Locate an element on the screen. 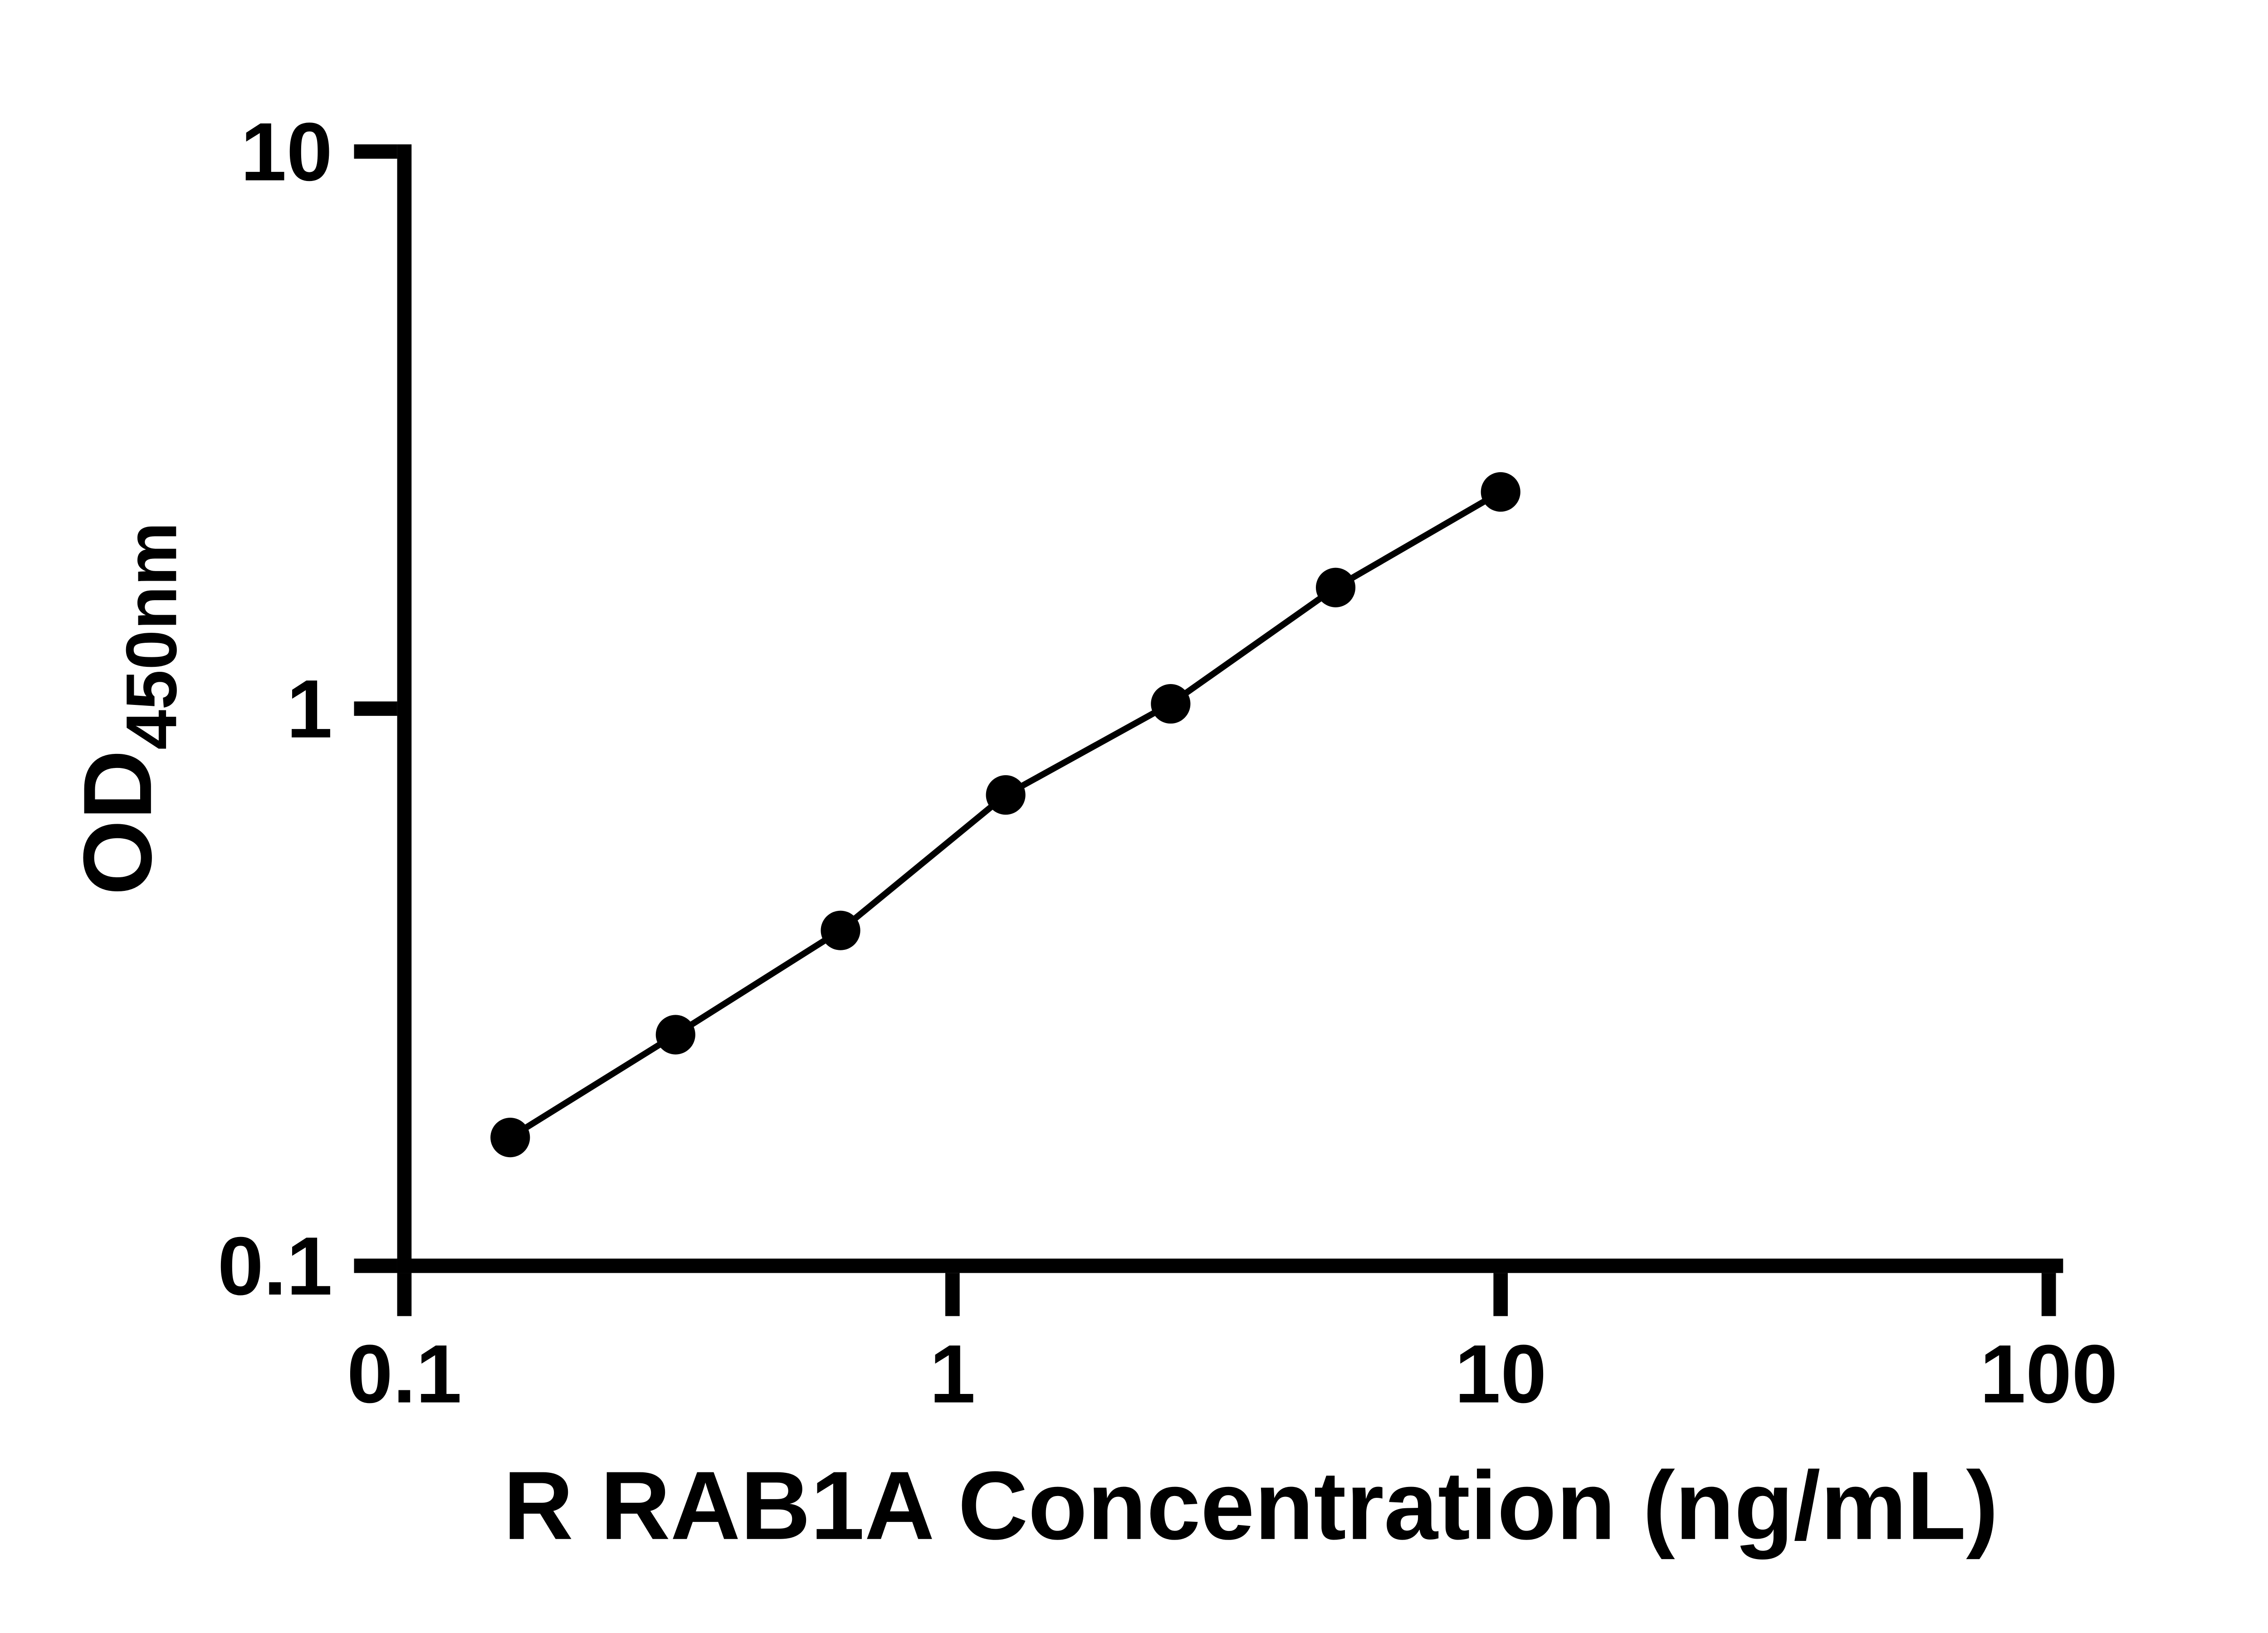  x-axis-title: R RAB1A Concentration (ng/mL) is located at coordinates (1251, 1506).